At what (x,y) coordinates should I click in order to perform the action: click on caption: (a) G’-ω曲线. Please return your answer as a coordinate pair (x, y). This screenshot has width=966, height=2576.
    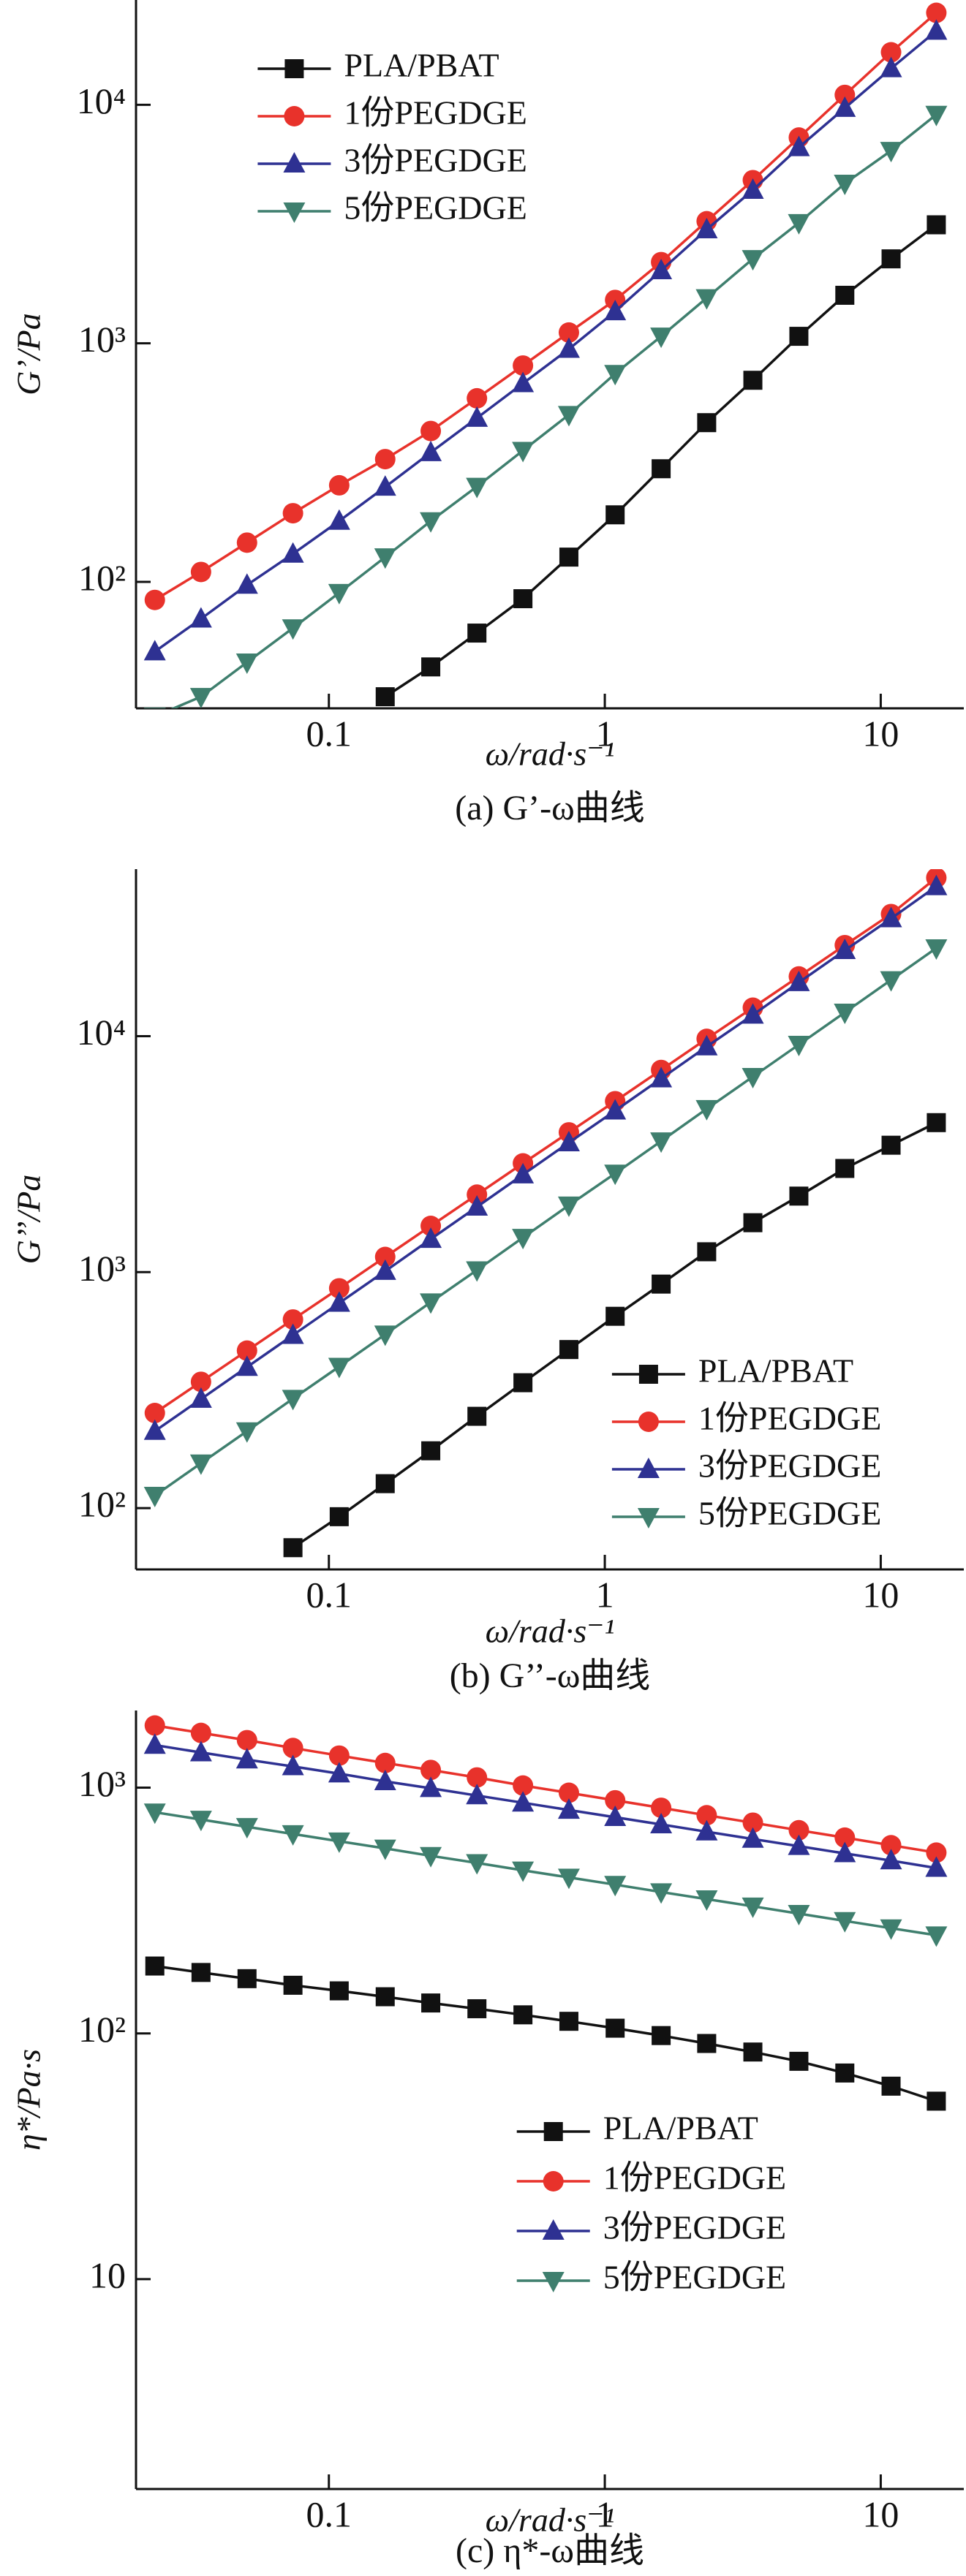
    Looking at the image, I should click on (550, 808).